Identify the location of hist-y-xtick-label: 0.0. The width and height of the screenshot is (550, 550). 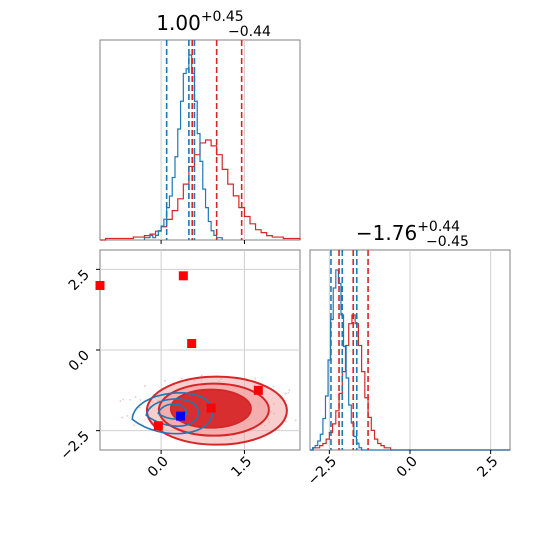
(407, 467).